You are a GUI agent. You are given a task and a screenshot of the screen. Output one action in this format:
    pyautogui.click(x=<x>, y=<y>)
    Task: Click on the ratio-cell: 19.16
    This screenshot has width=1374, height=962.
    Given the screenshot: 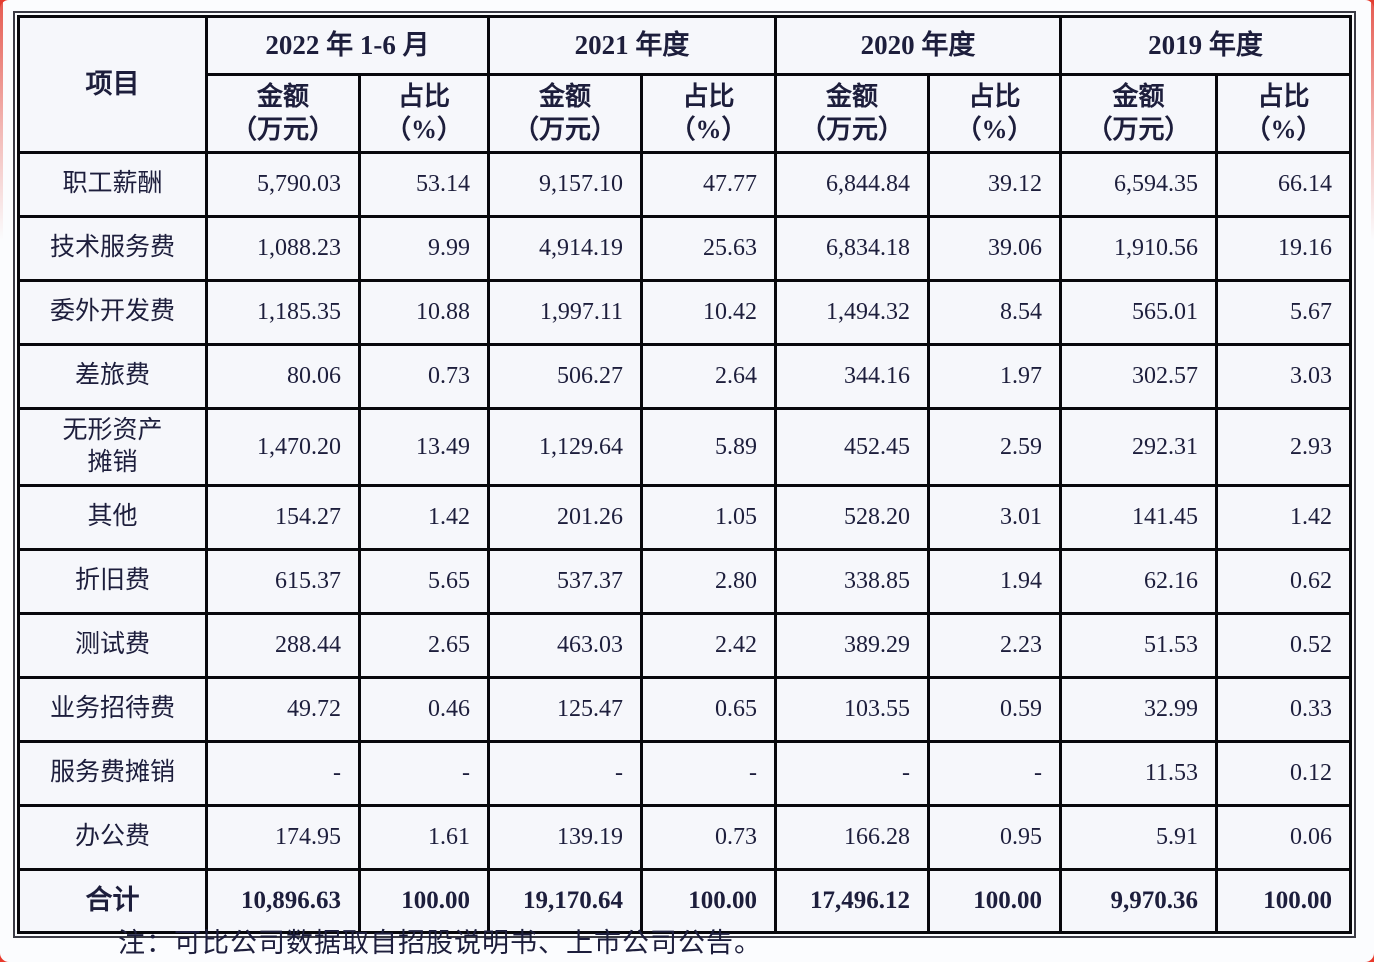 What is the action you would take?
    pyautogui.click(x=1283, y=248)
    